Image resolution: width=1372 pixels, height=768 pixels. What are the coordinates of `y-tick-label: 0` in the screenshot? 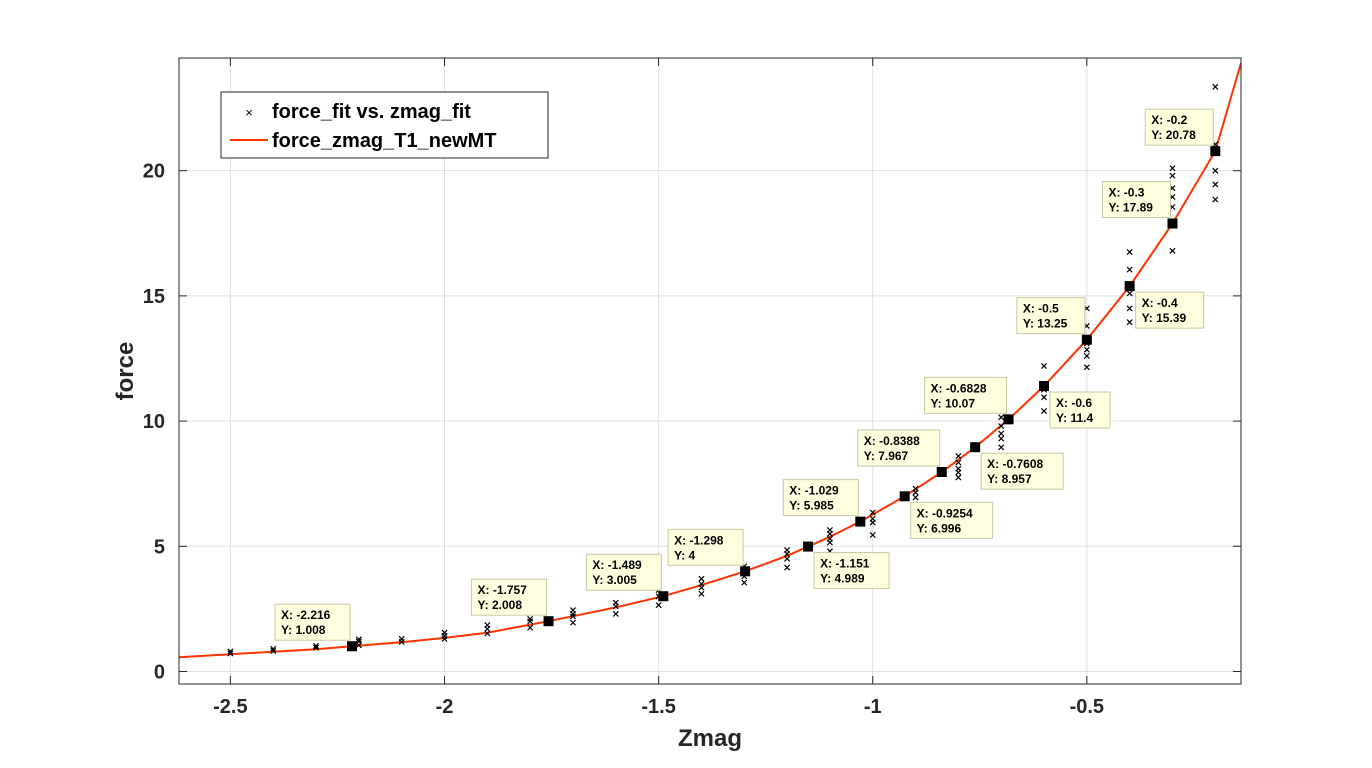 It's located at (159, 672).